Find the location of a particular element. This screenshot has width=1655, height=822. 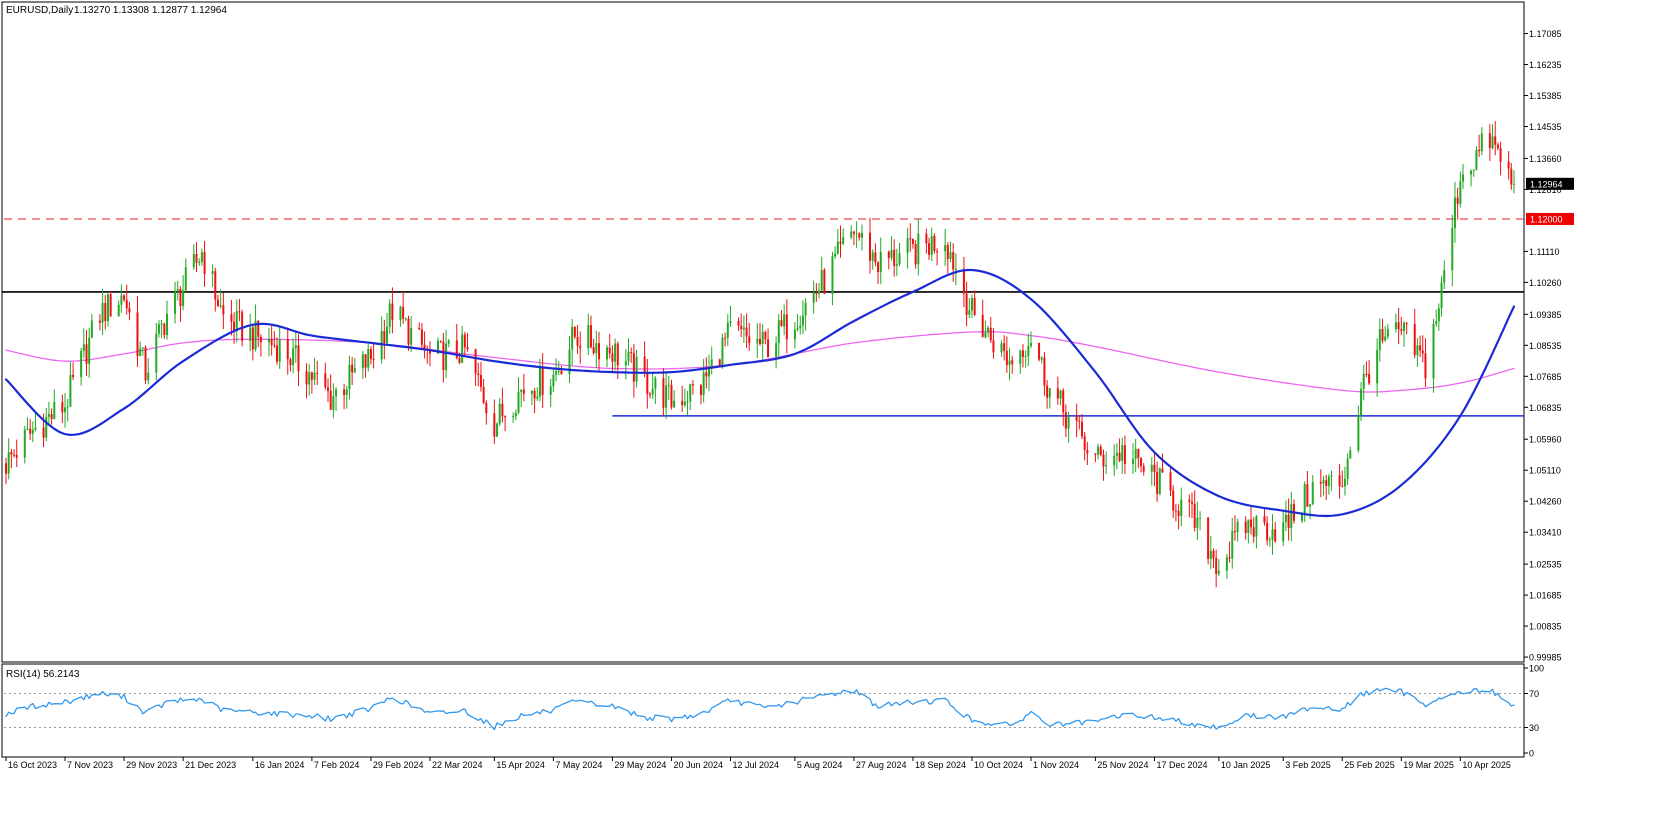

time-axis-label: 1 Nov 2024 is located at coordinates (1056, 765).